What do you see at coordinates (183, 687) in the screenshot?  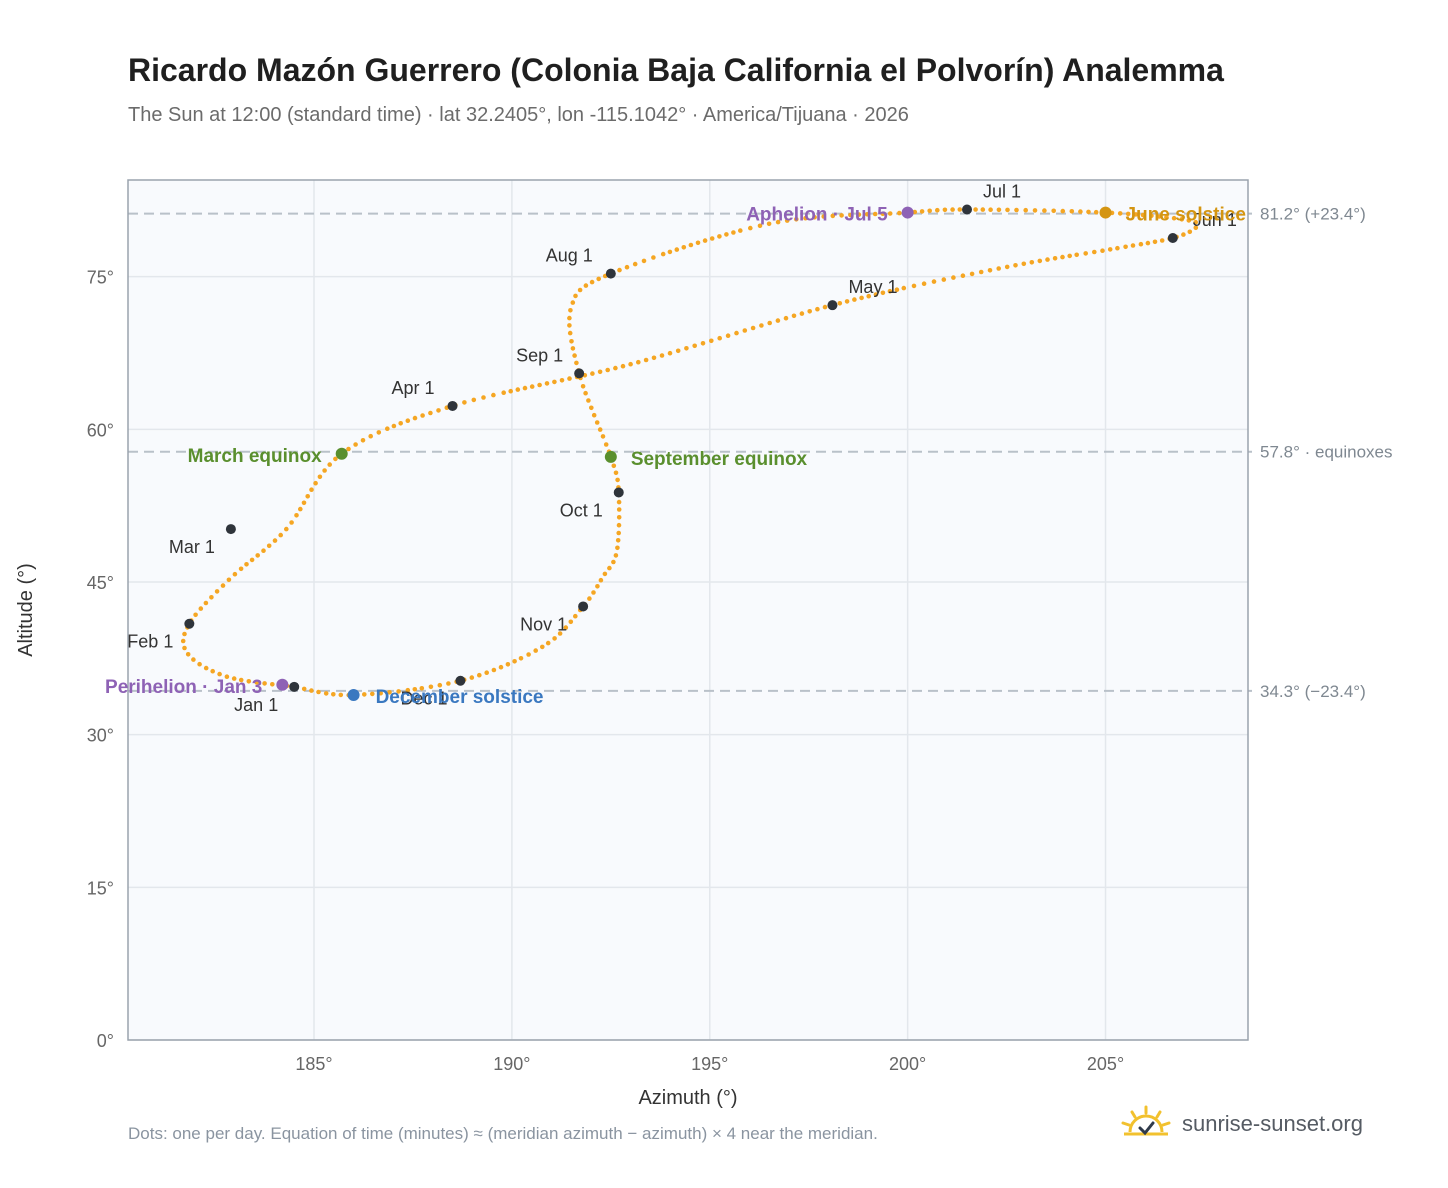 I see `event-label: Perihelion · Jan 3` at bounding box center [183, 687].